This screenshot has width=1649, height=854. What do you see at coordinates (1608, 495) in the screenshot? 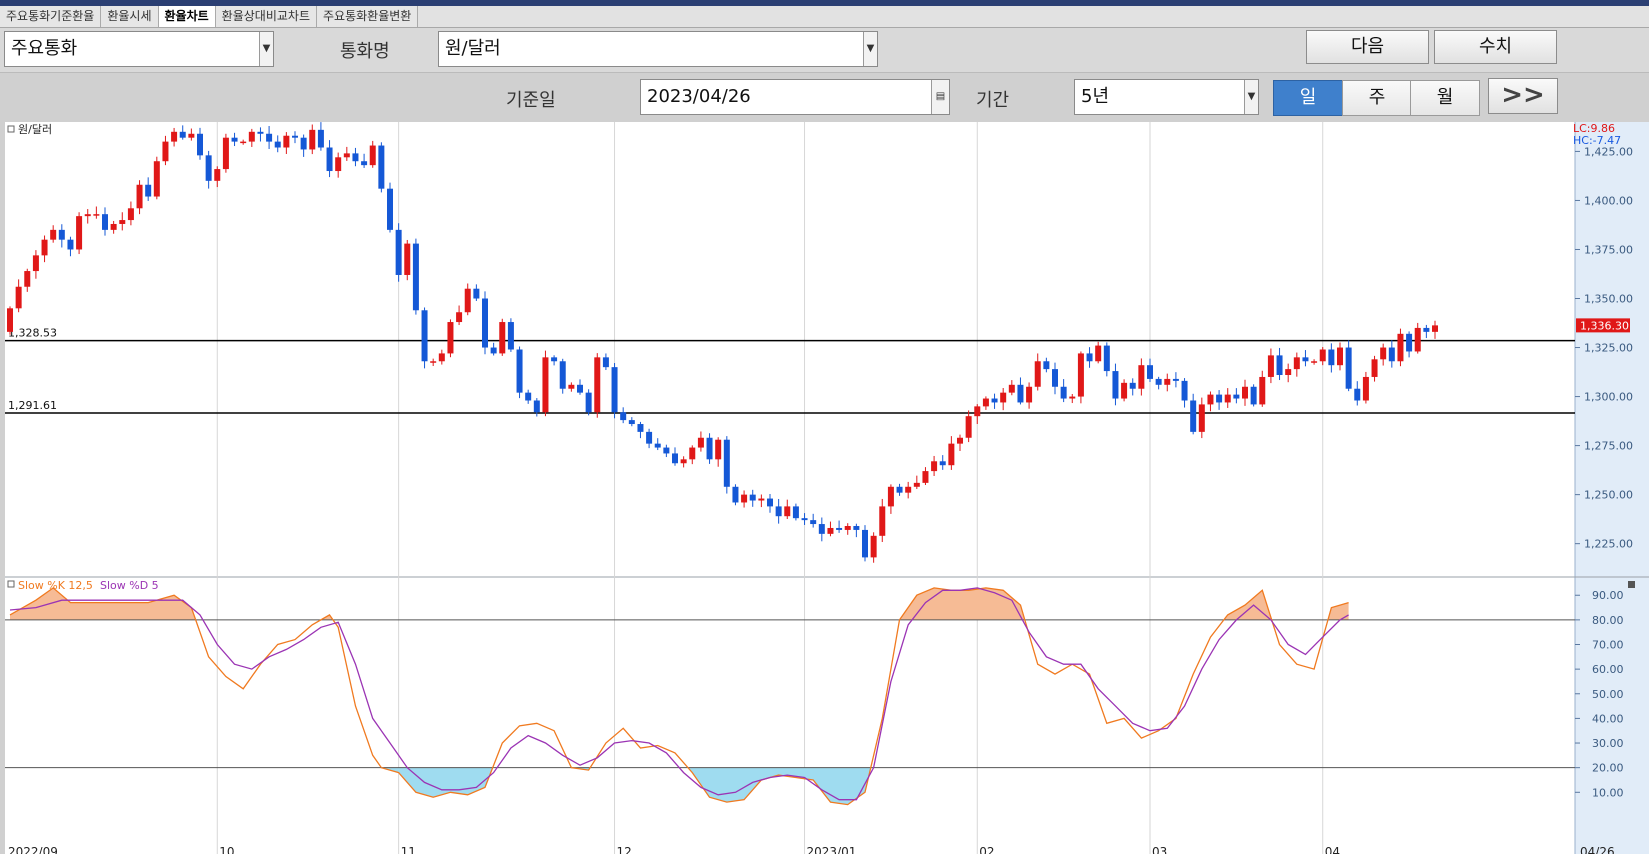
I see `price-tick-label: 1,250.00` at bounding box center [1608, 495].